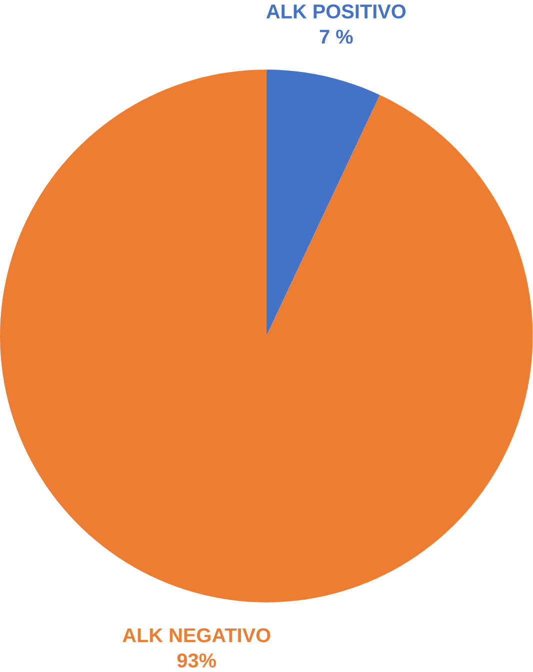 Image resolution: width=533 pixels, height=672 pixels. Describe the element at coordinates (336, 37) in the screenshot. I see `data-label: 7 %` at that location.